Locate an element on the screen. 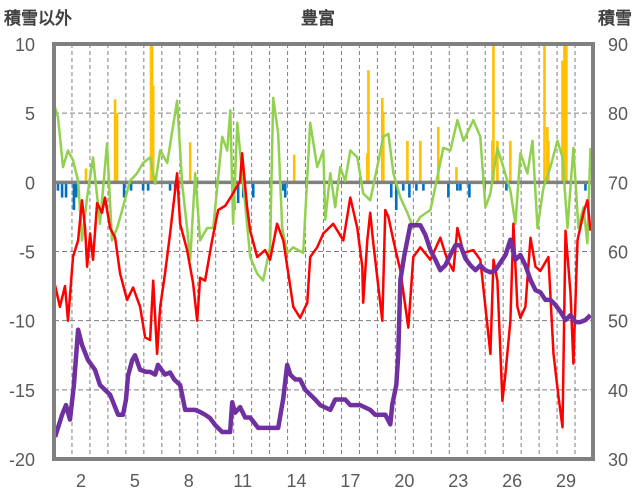  left-axis-label: 積雪以外 is located at coordinates (38, 18).